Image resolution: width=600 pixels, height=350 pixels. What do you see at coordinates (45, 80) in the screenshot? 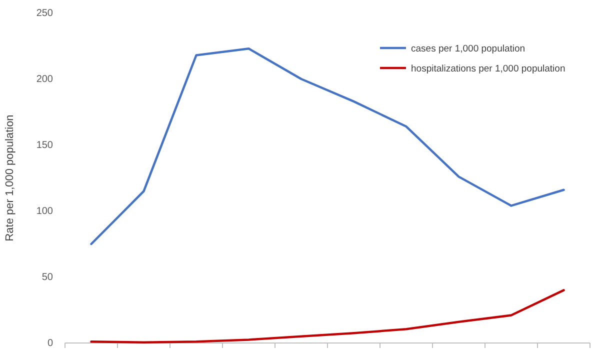
I see `y-tick-label: 200` at bounding box center [45, 80].